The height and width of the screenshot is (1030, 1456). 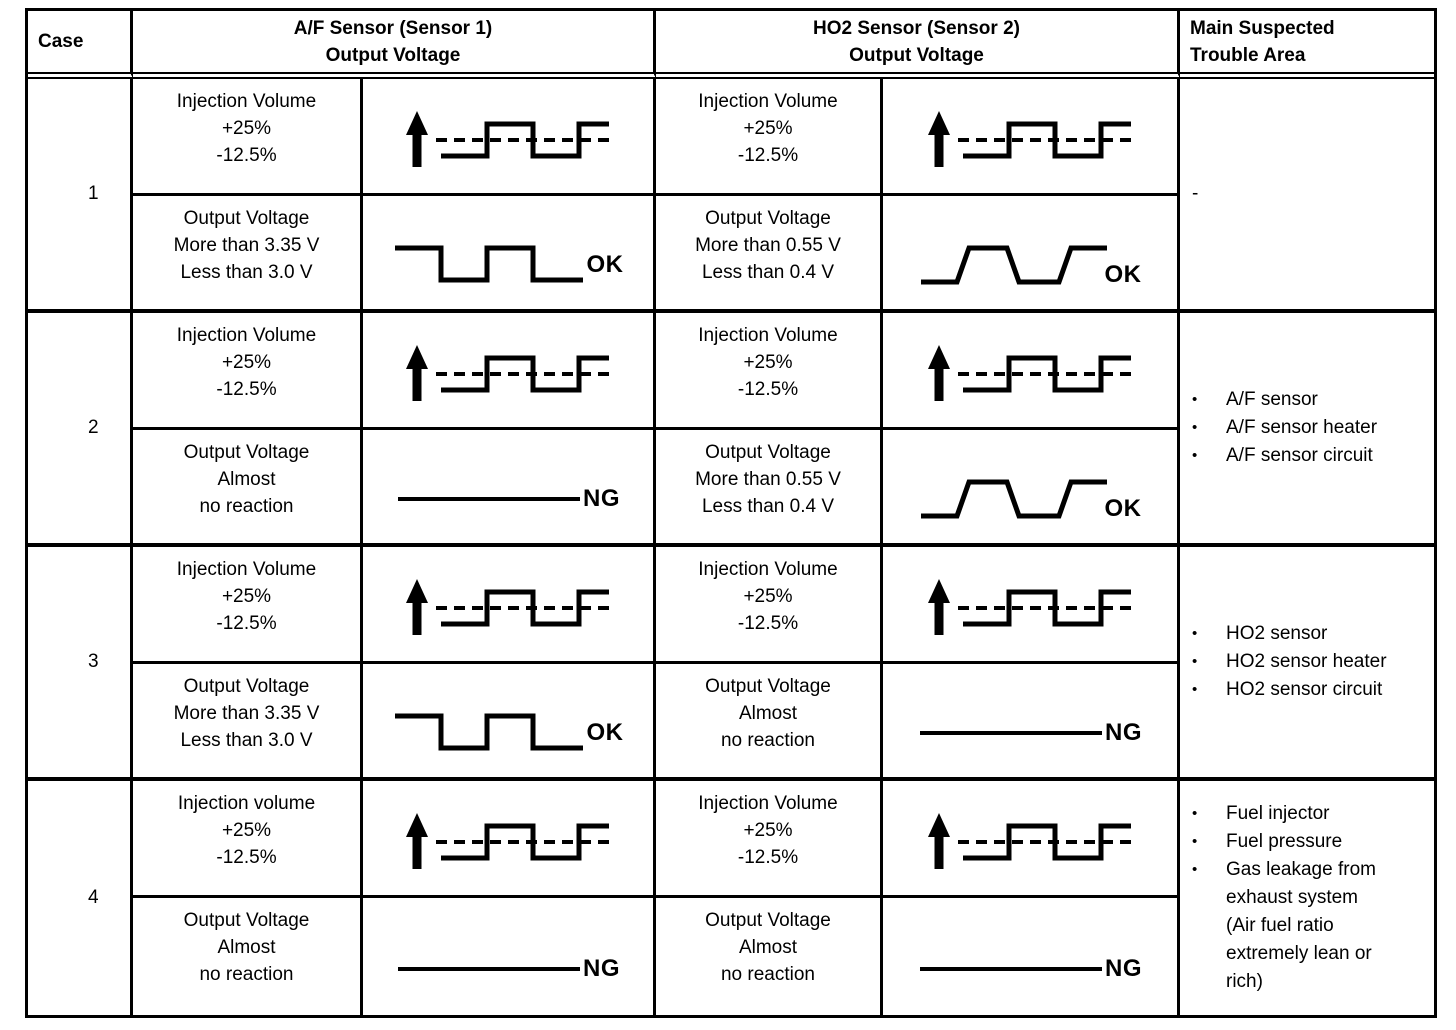 I want to click on case-1-ho2-injection-label: Injection Volume +25% -12.5%, so click(x=769, y=137).